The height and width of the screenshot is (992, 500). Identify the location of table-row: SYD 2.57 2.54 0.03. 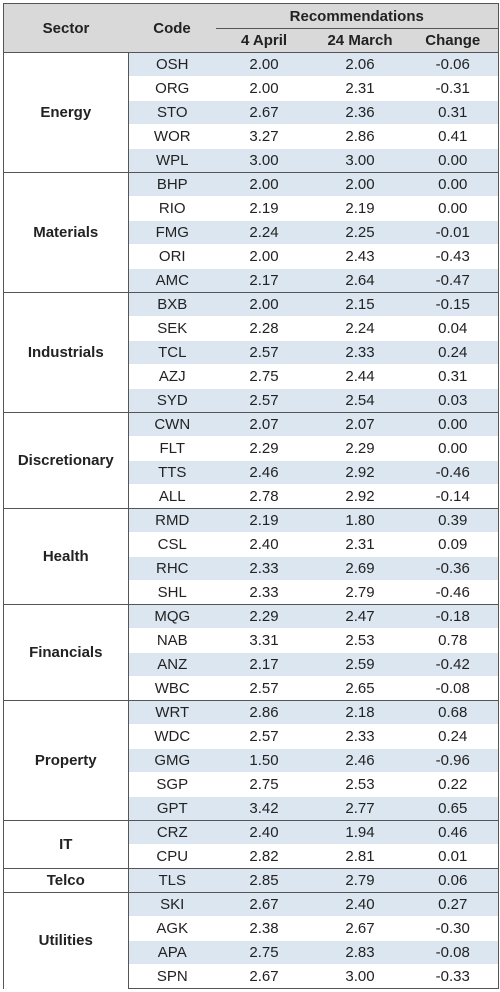
(251, 400).